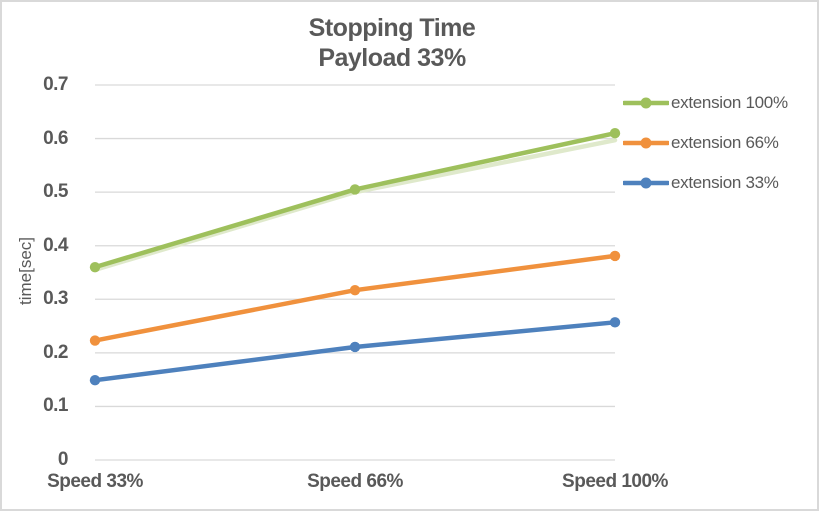 The width and height of the screenshot is (819, 511). I want to click on chart-title-line-1: Stopping Time, so click(392, 28).